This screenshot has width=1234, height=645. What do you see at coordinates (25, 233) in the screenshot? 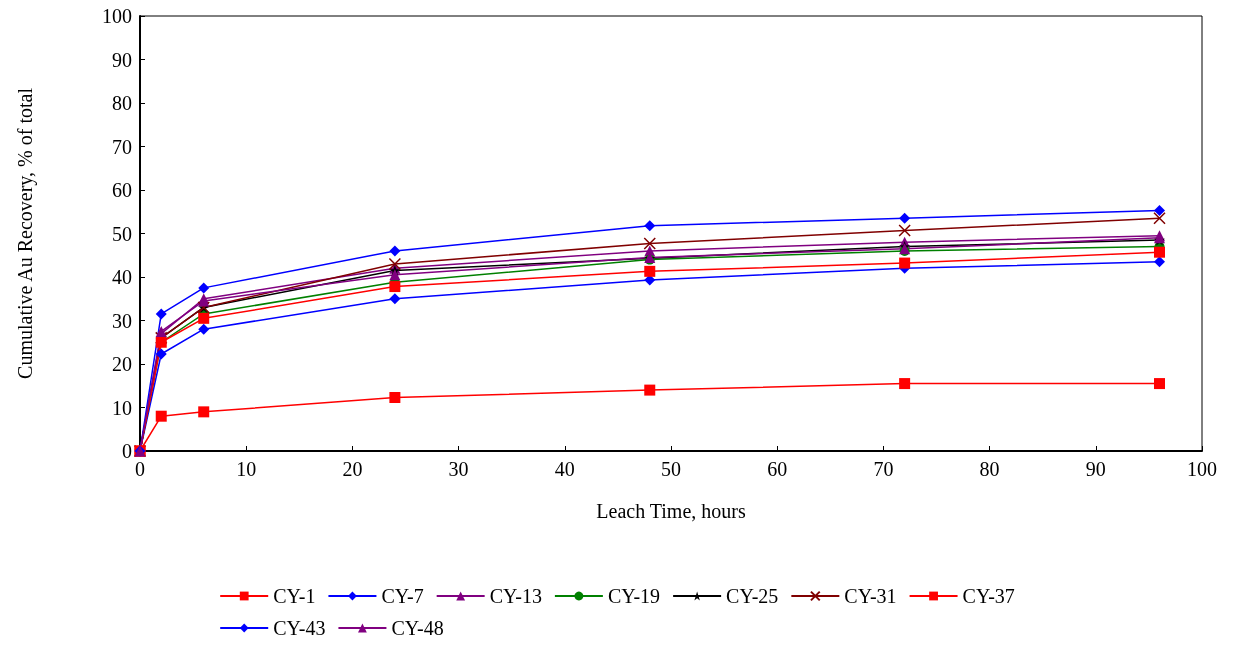
I see `y-axis-title: Cumulative Au Recovery, % of total` at bounding box center [25, 233].